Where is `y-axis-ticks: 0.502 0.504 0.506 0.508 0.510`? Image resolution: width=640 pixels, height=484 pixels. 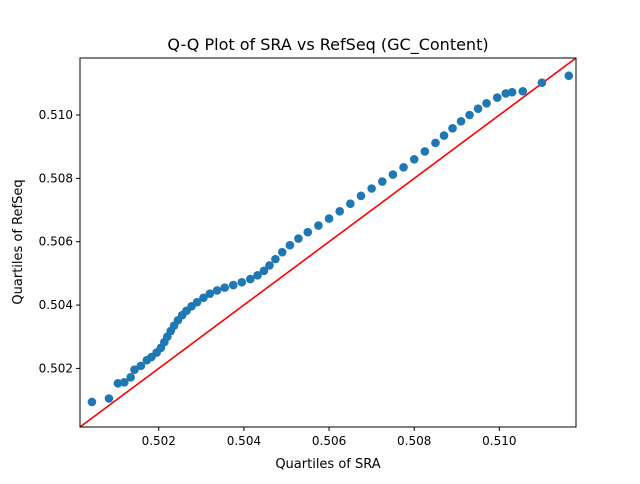 y-axis-ticks: 0.502 0.504 0.506 0.508 0.510 is located at coordinates (59, 241).